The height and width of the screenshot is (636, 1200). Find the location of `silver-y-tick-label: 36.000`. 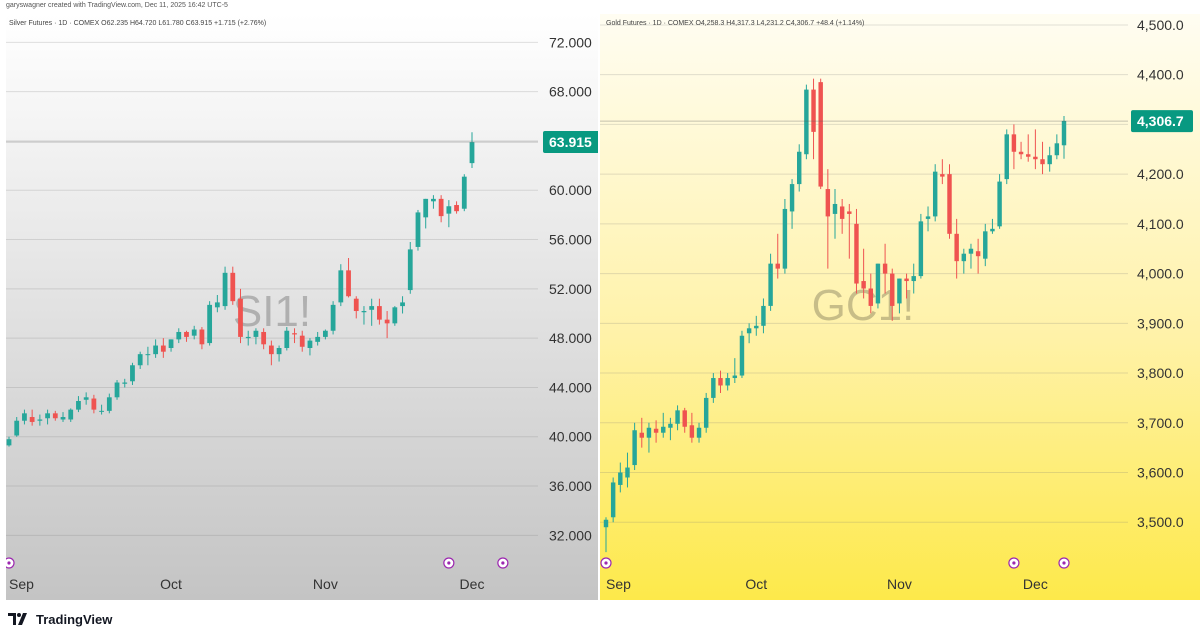

silver-y-tick-label: 36.000 is located at coordinates (570, 486).